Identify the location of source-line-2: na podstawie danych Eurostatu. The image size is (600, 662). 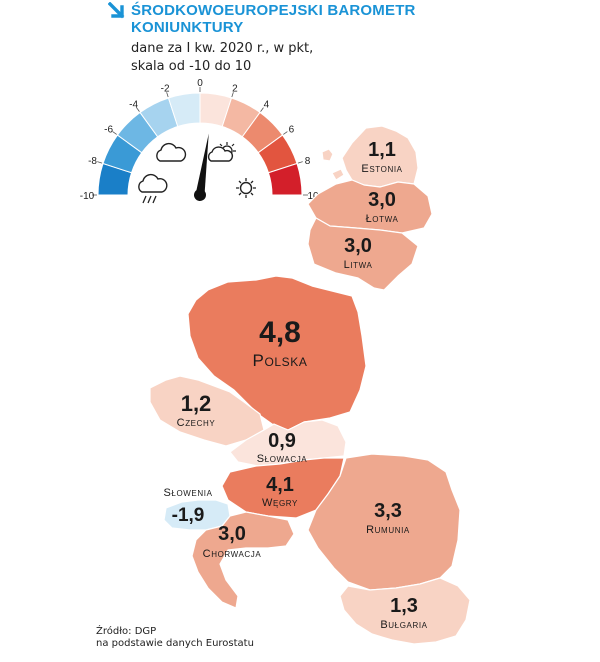
(175, 643).